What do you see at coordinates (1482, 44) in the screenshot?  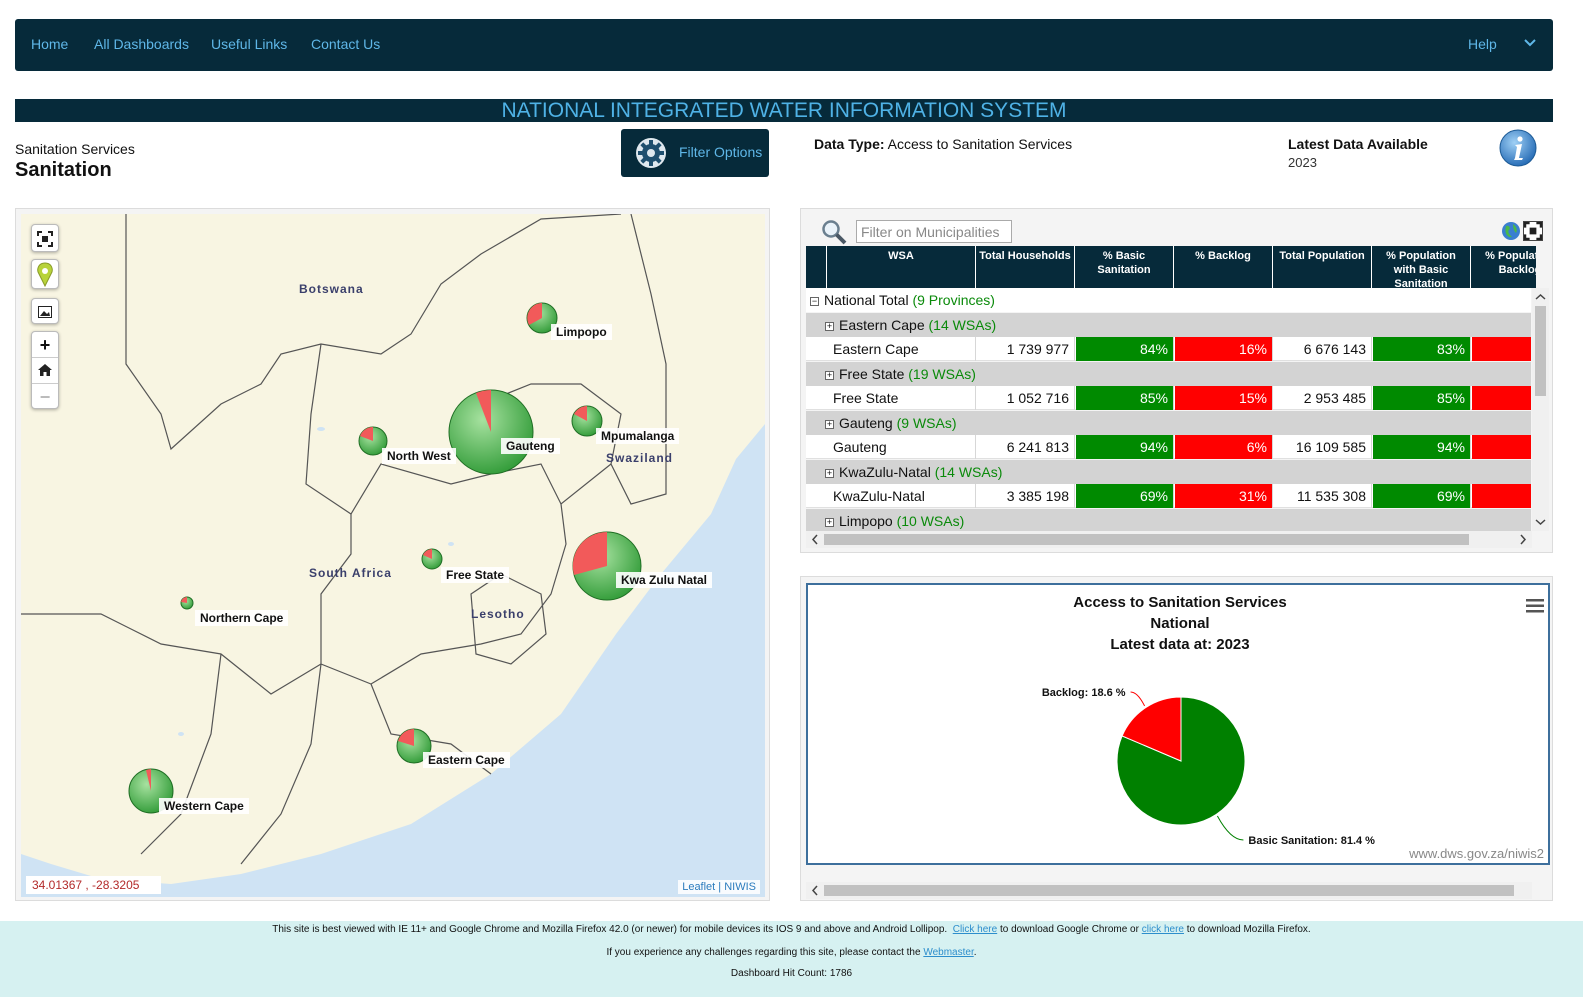 I see `nav-help: Help` at bounding box center [1482, 44].